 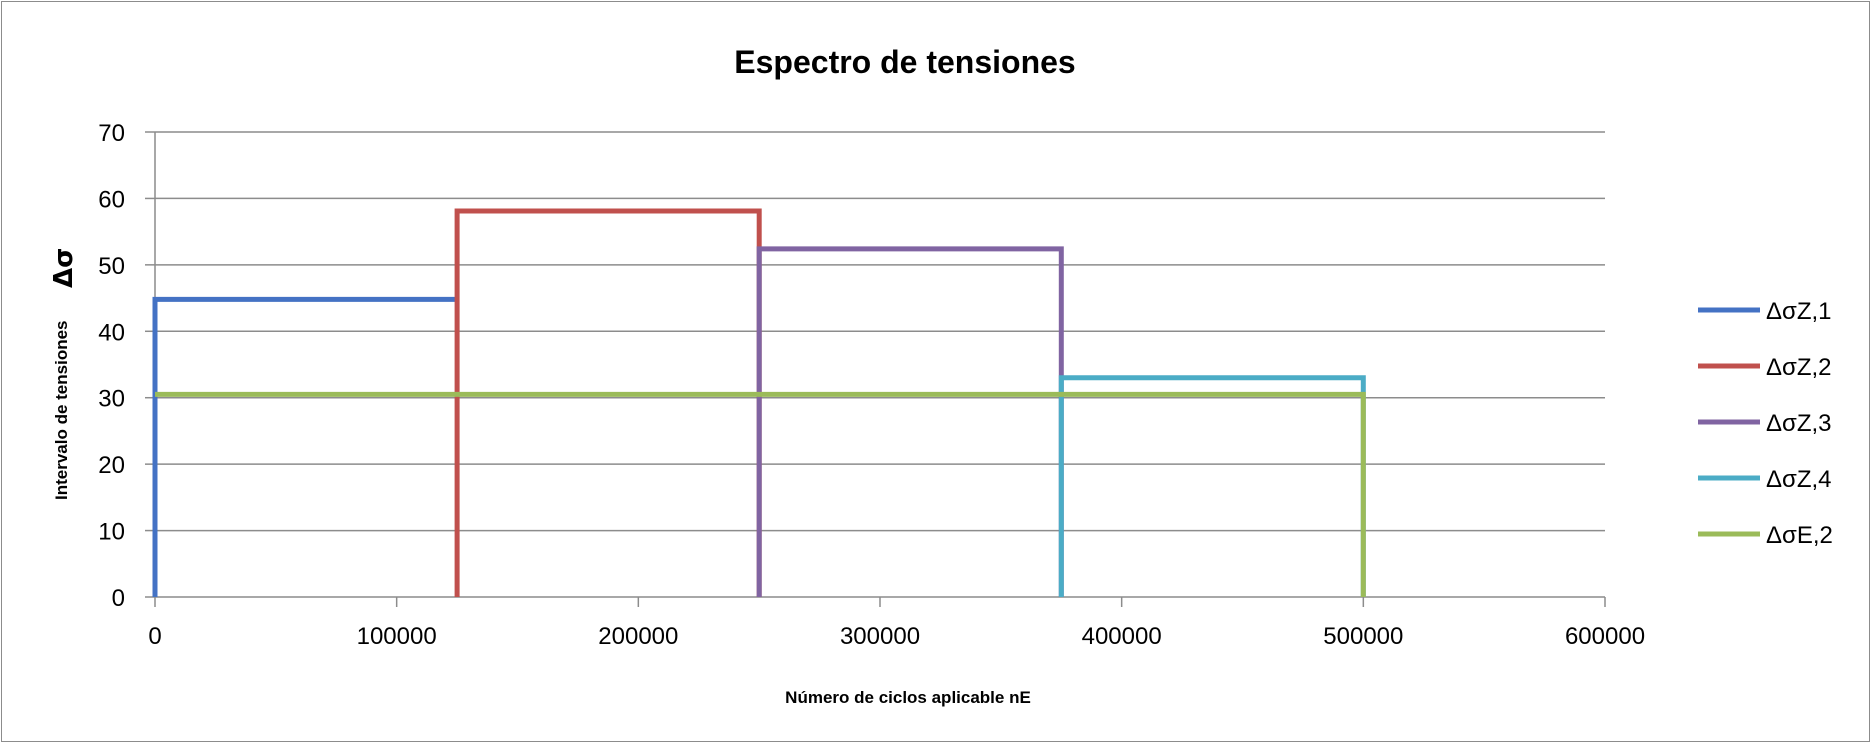 What do you see at coordinates (1799, 367) in the screenshot?
I see `legend-label: ΔσZ,2` at bounding box center [1799, 367].